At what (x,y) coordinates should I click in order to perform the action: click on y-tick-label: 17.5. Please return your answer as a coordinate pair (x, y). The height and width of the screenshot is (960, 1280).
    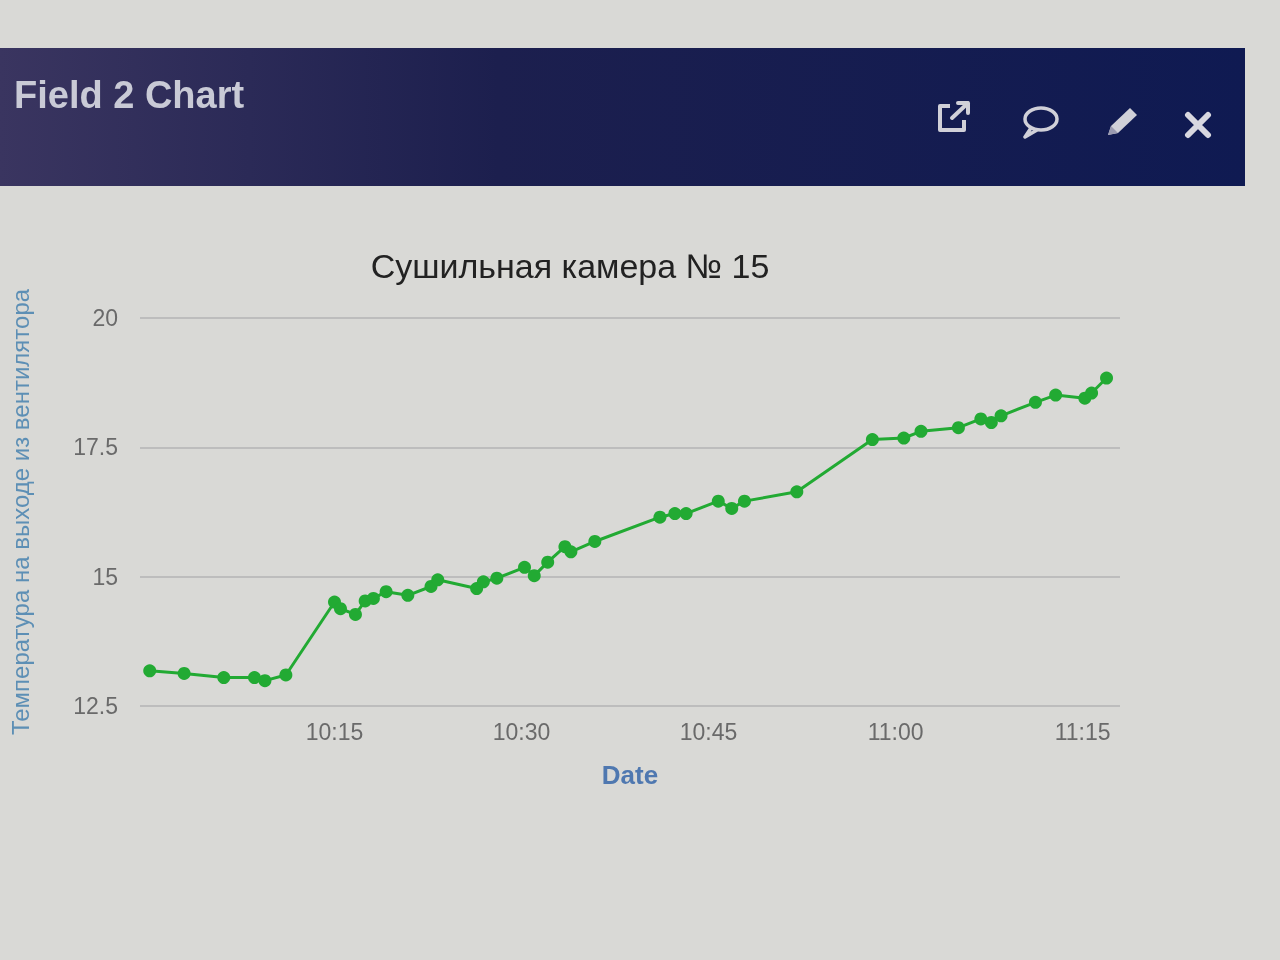
    Looking at the image, I should click on (95, 447).